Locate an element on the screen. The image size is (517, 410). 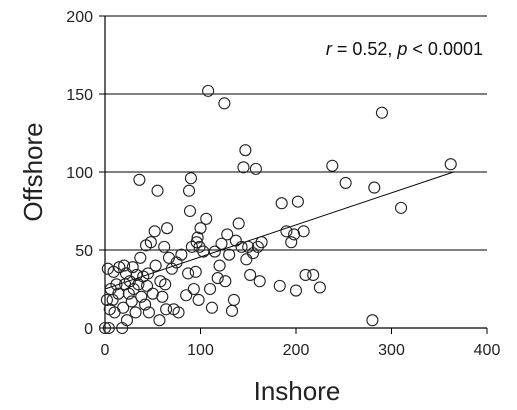
y-tick-label-2: 100 is located at coordinates (79, 173).